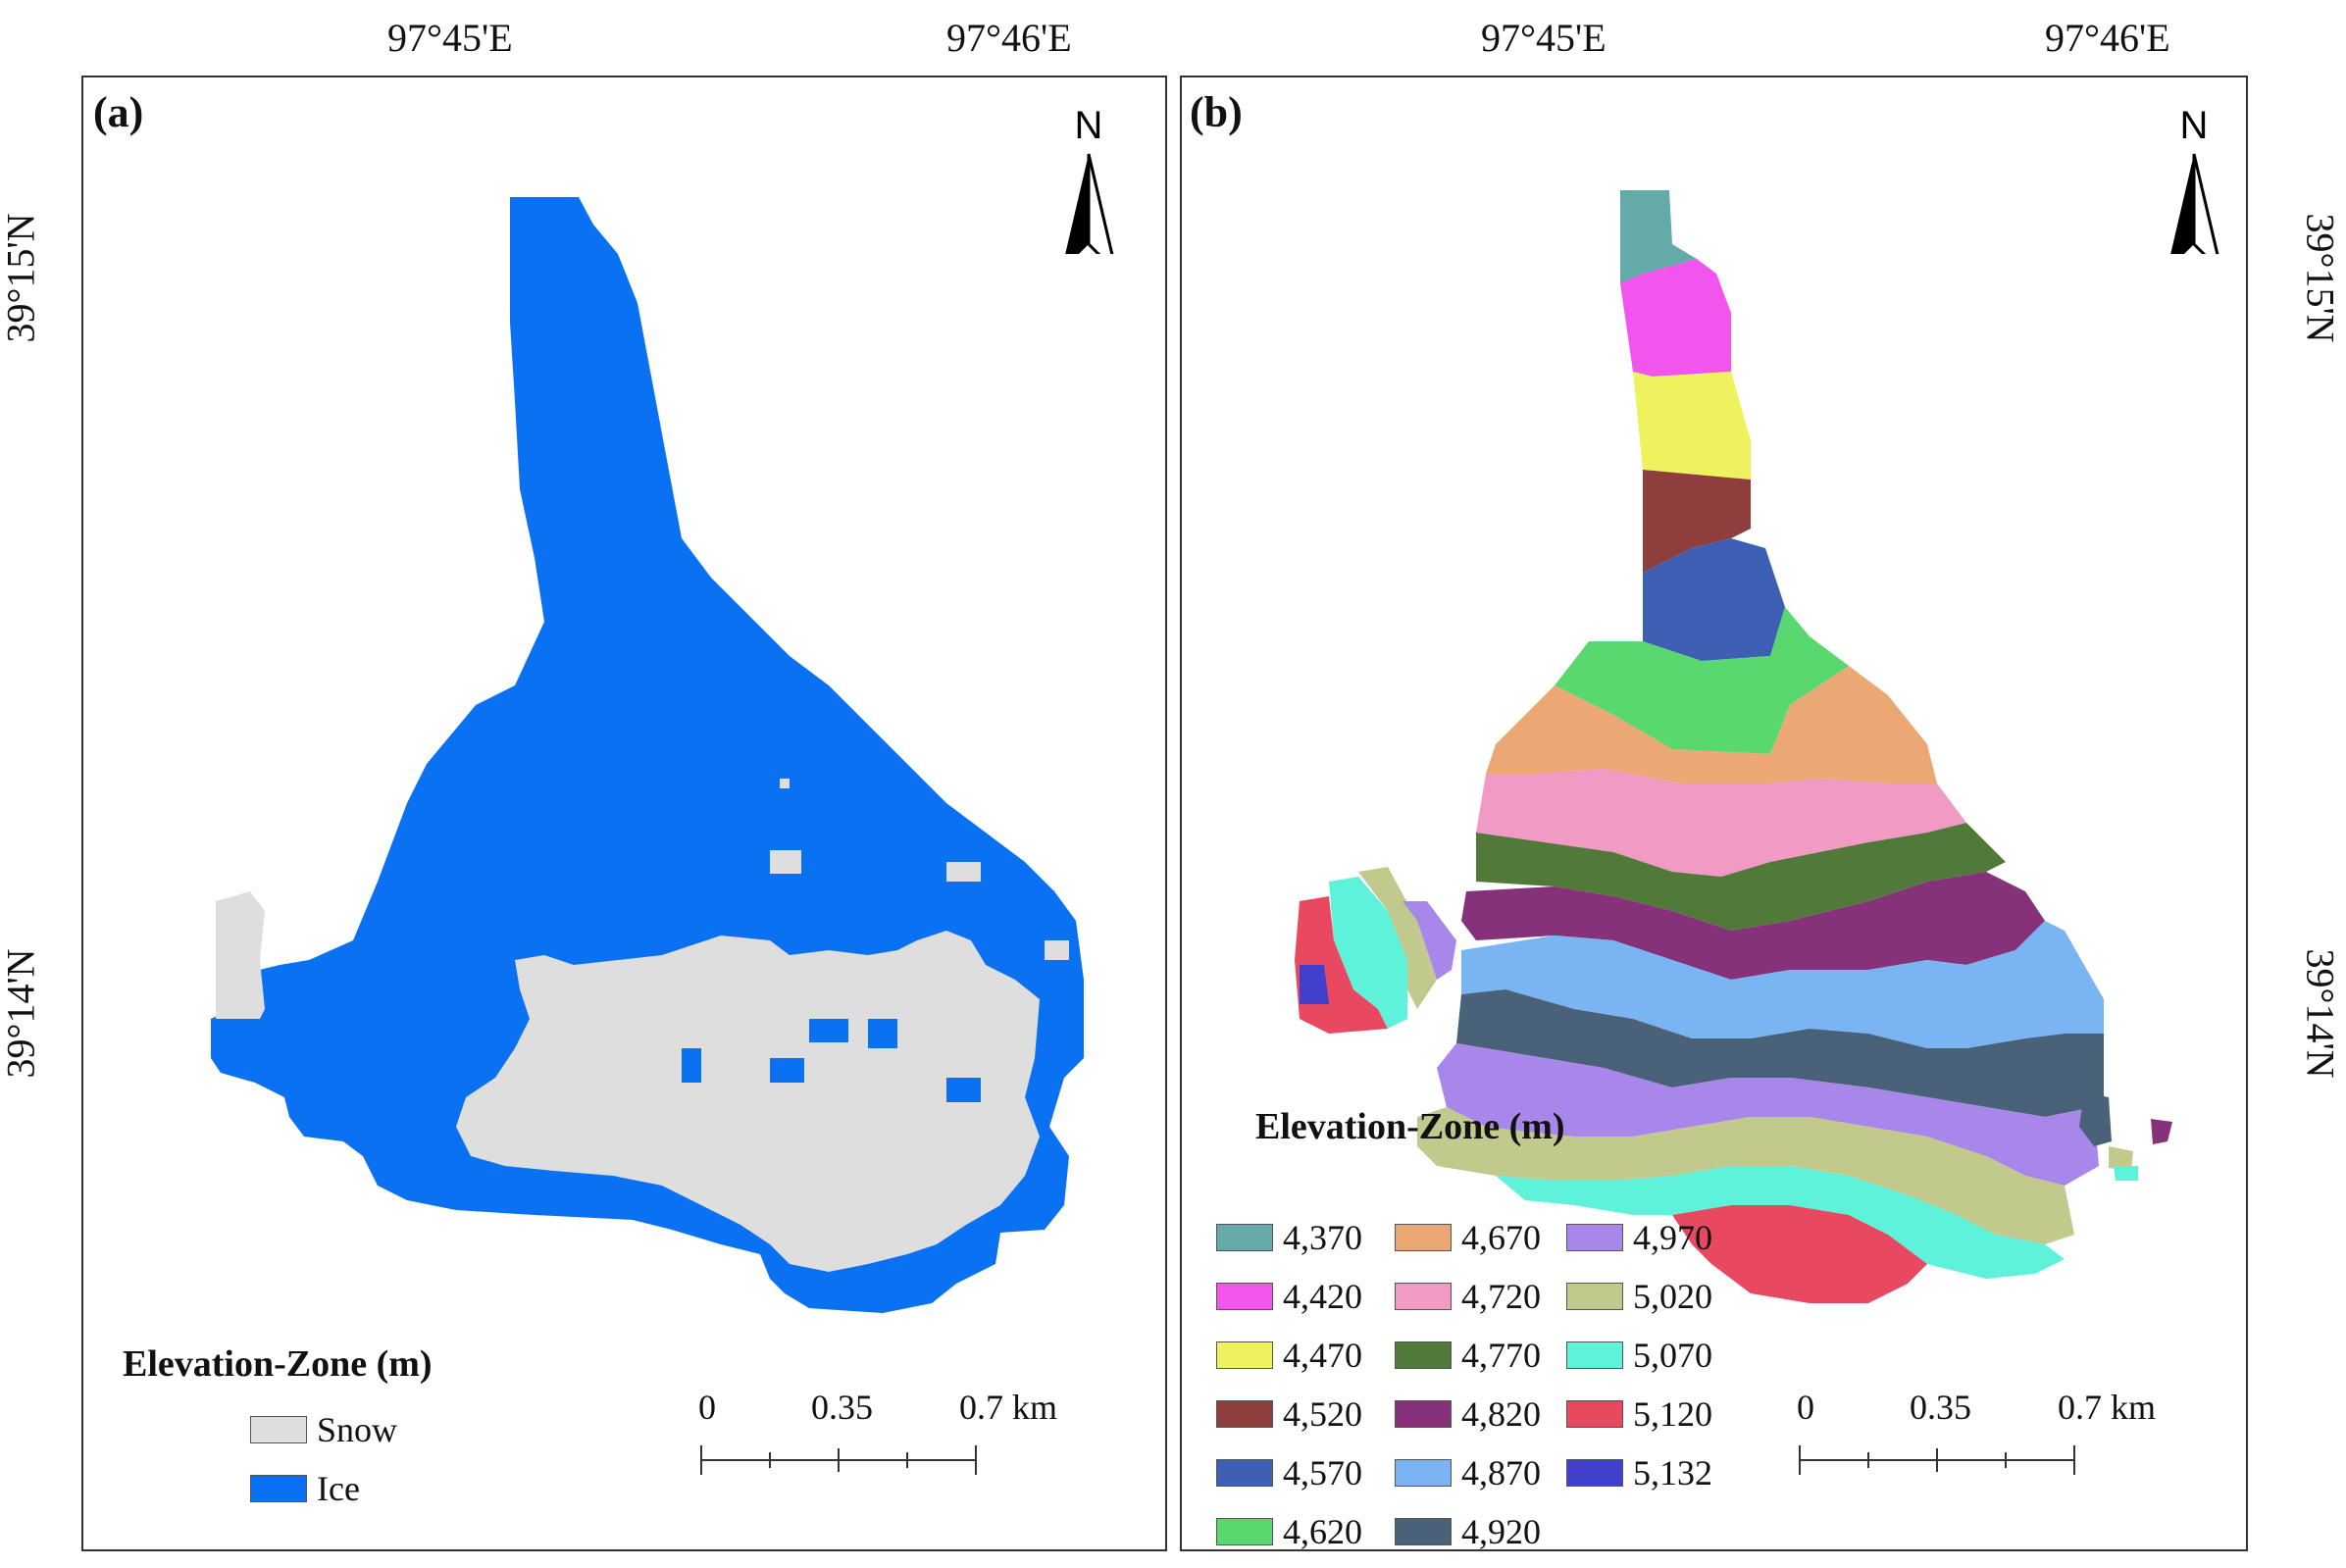 Image resolution: width=2346 pixels, height=1568 pixels. What do you see at coordinates (2161, 1131) in the screenshot?
I see `zone-4820-east` at bounding box center [2161, 1131].